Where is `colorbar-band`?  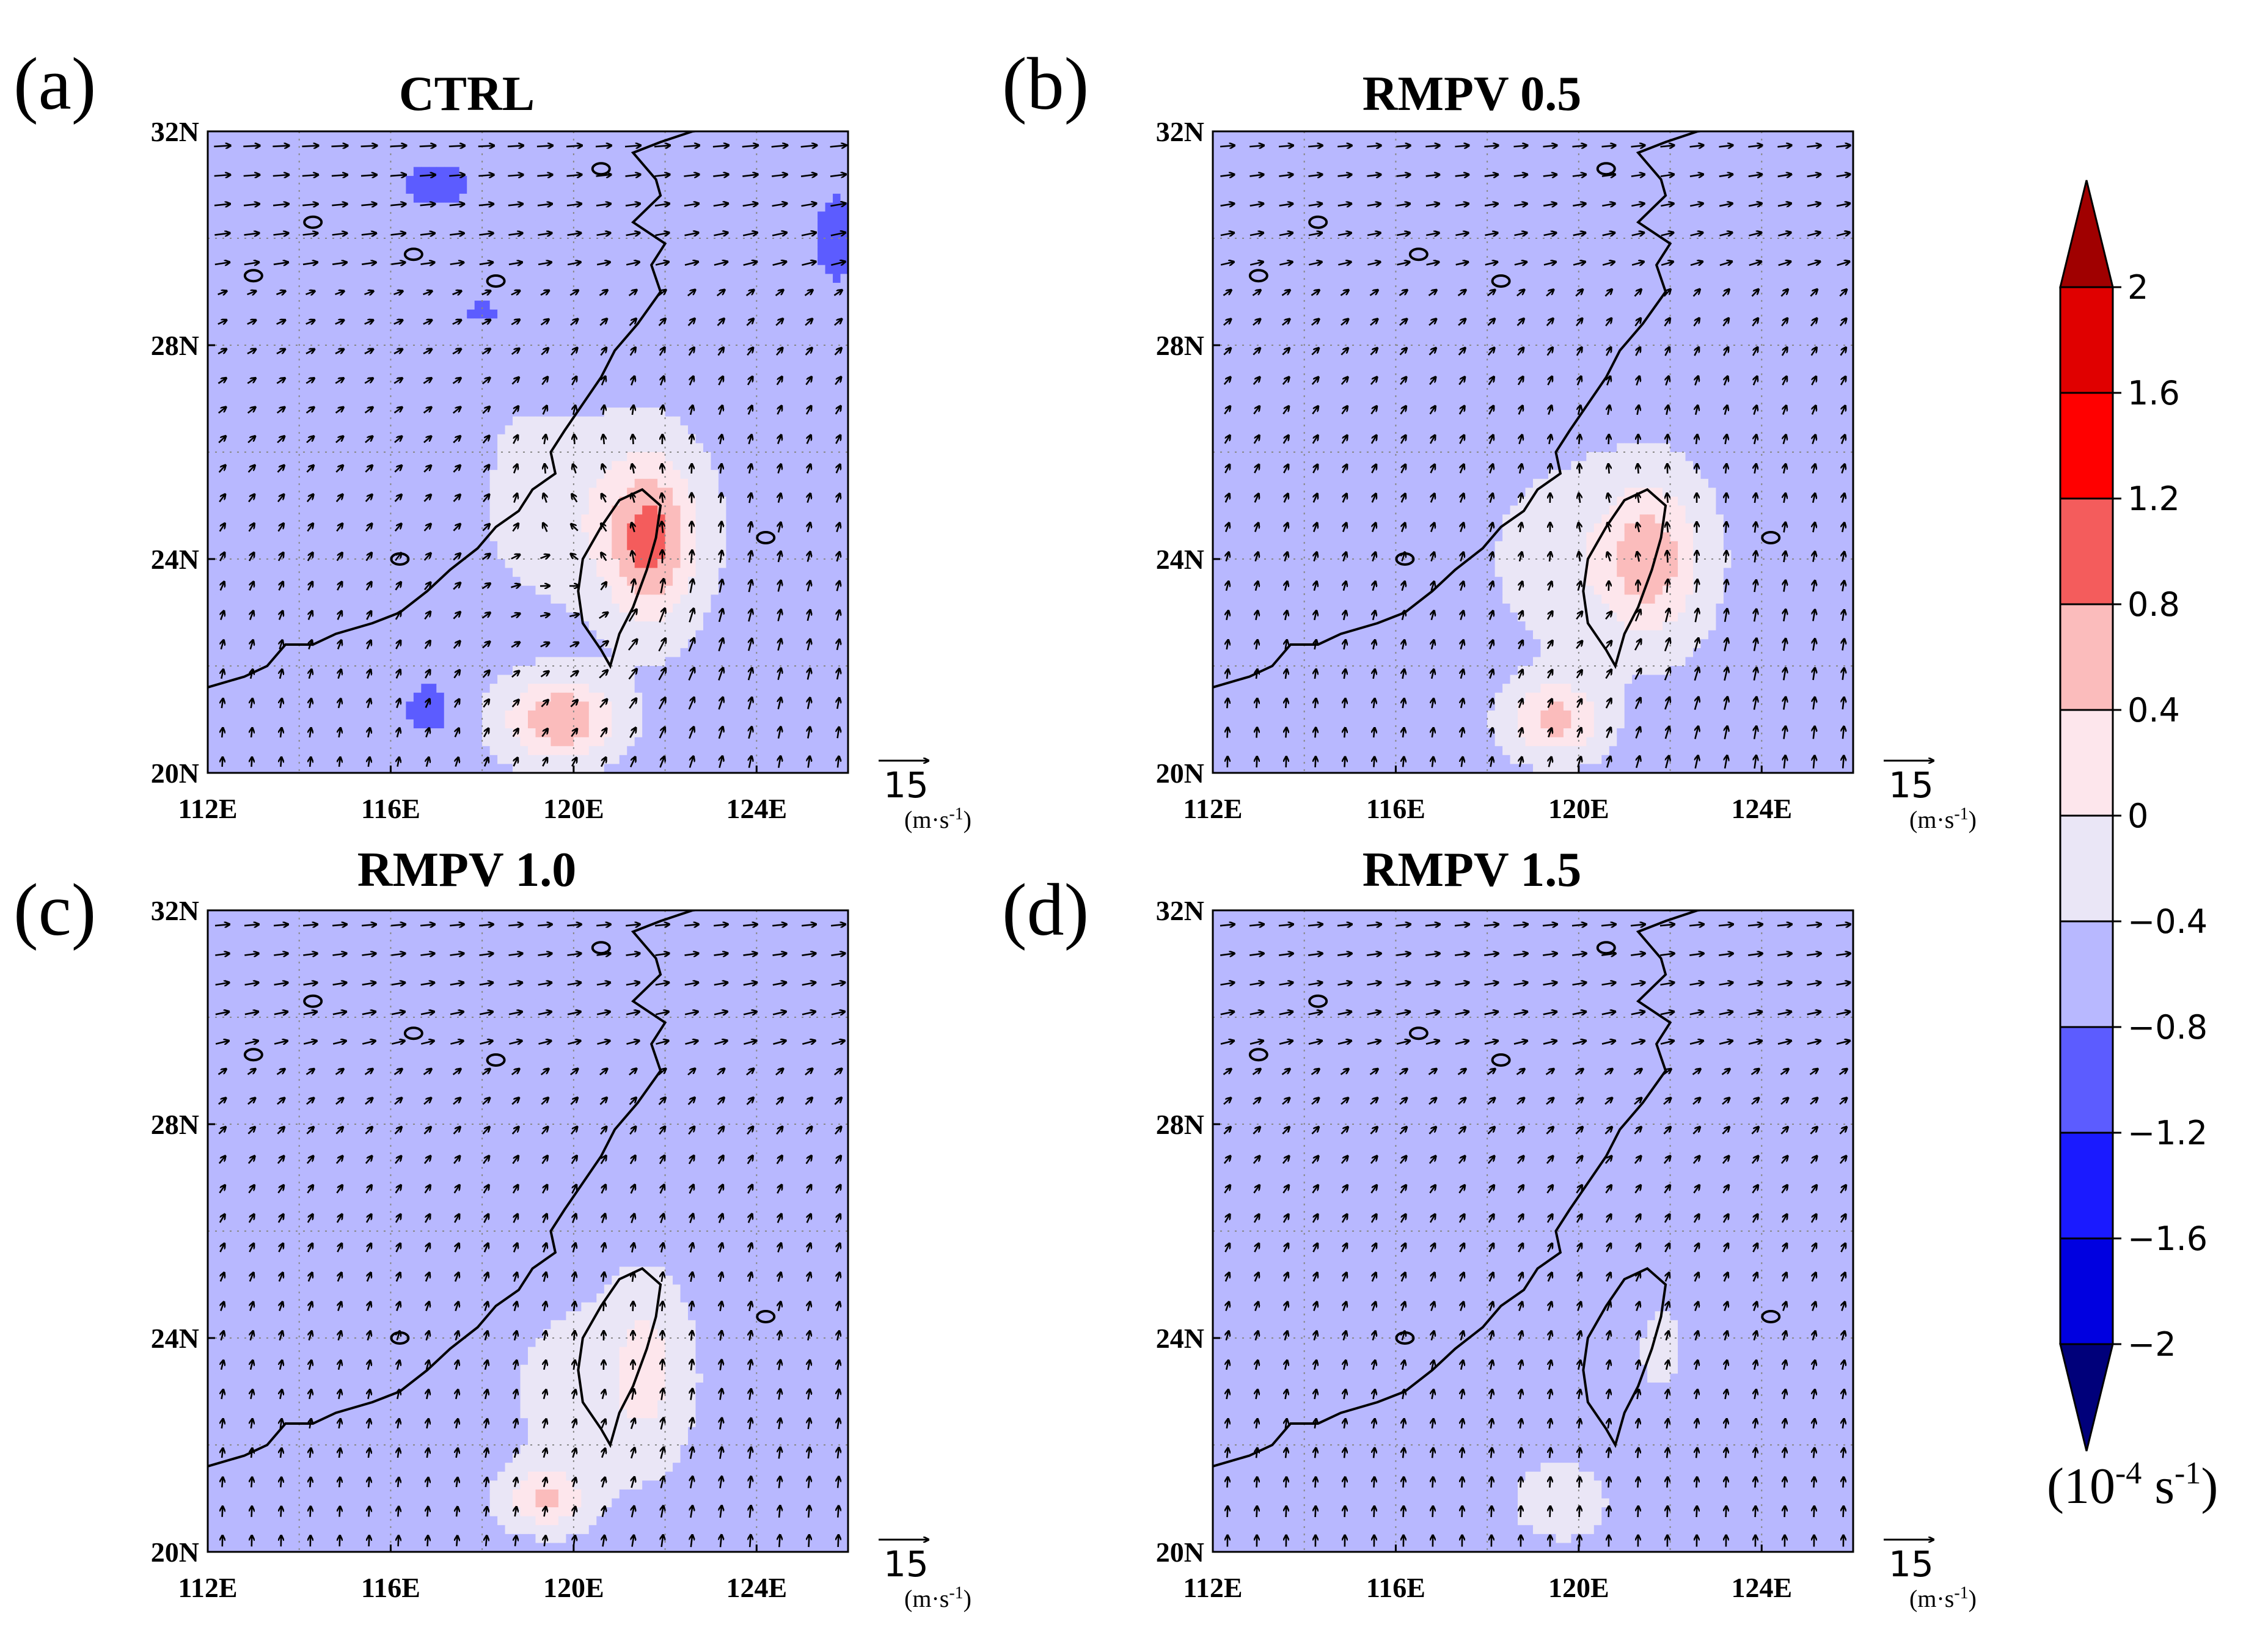
colorbar-band is located at coordinates (2086, 657).